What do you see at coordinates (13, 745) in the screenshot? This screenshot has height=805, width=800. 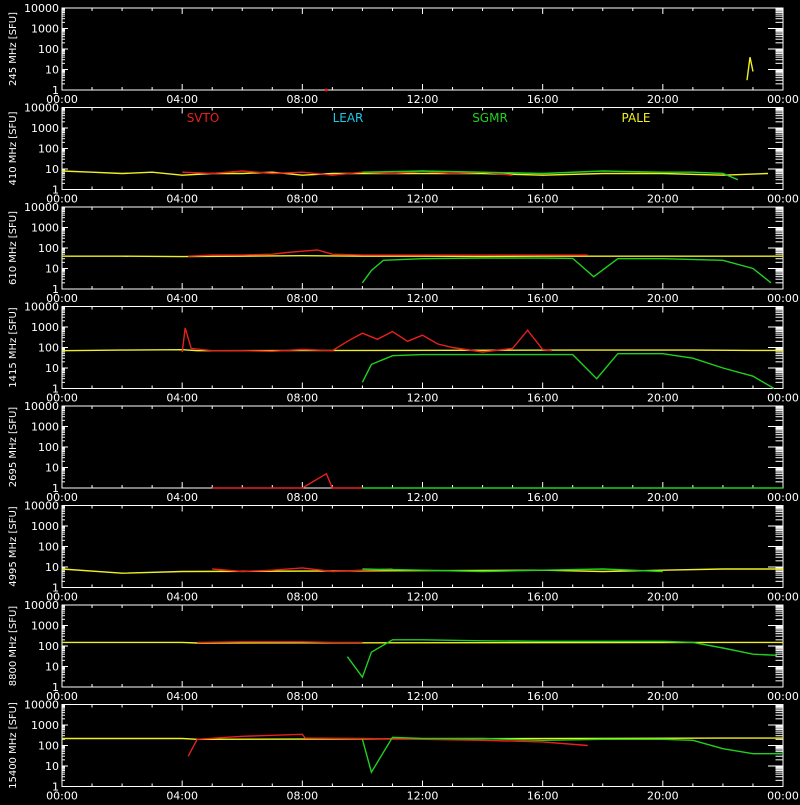 I see `panel-ylabel: 15400 MHz [SFU]` at bounding box center [13, 745].